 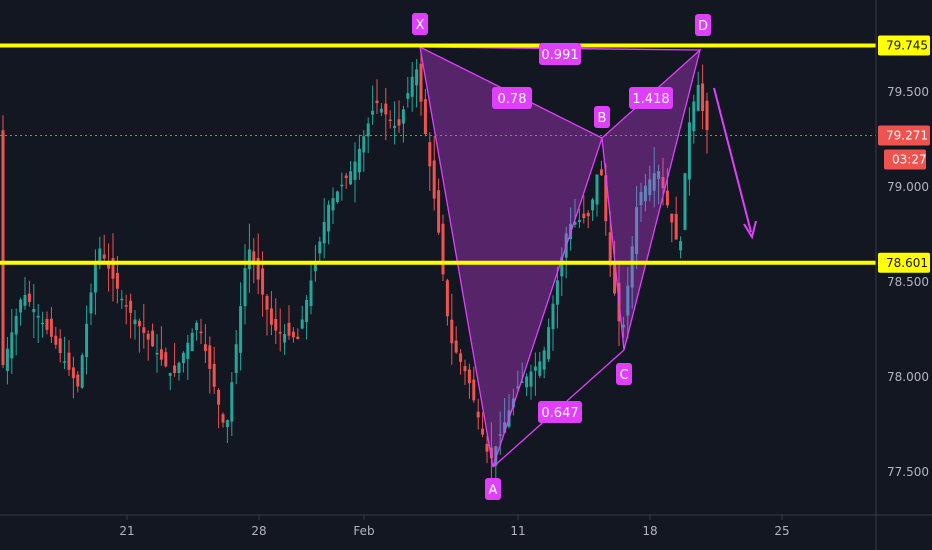 What do you see at coordinates (908, 282) in the screenshot?
I see `price-axis: 79.500 79.000 78.500 78.000 77.500` at bounding box center [908, 282].